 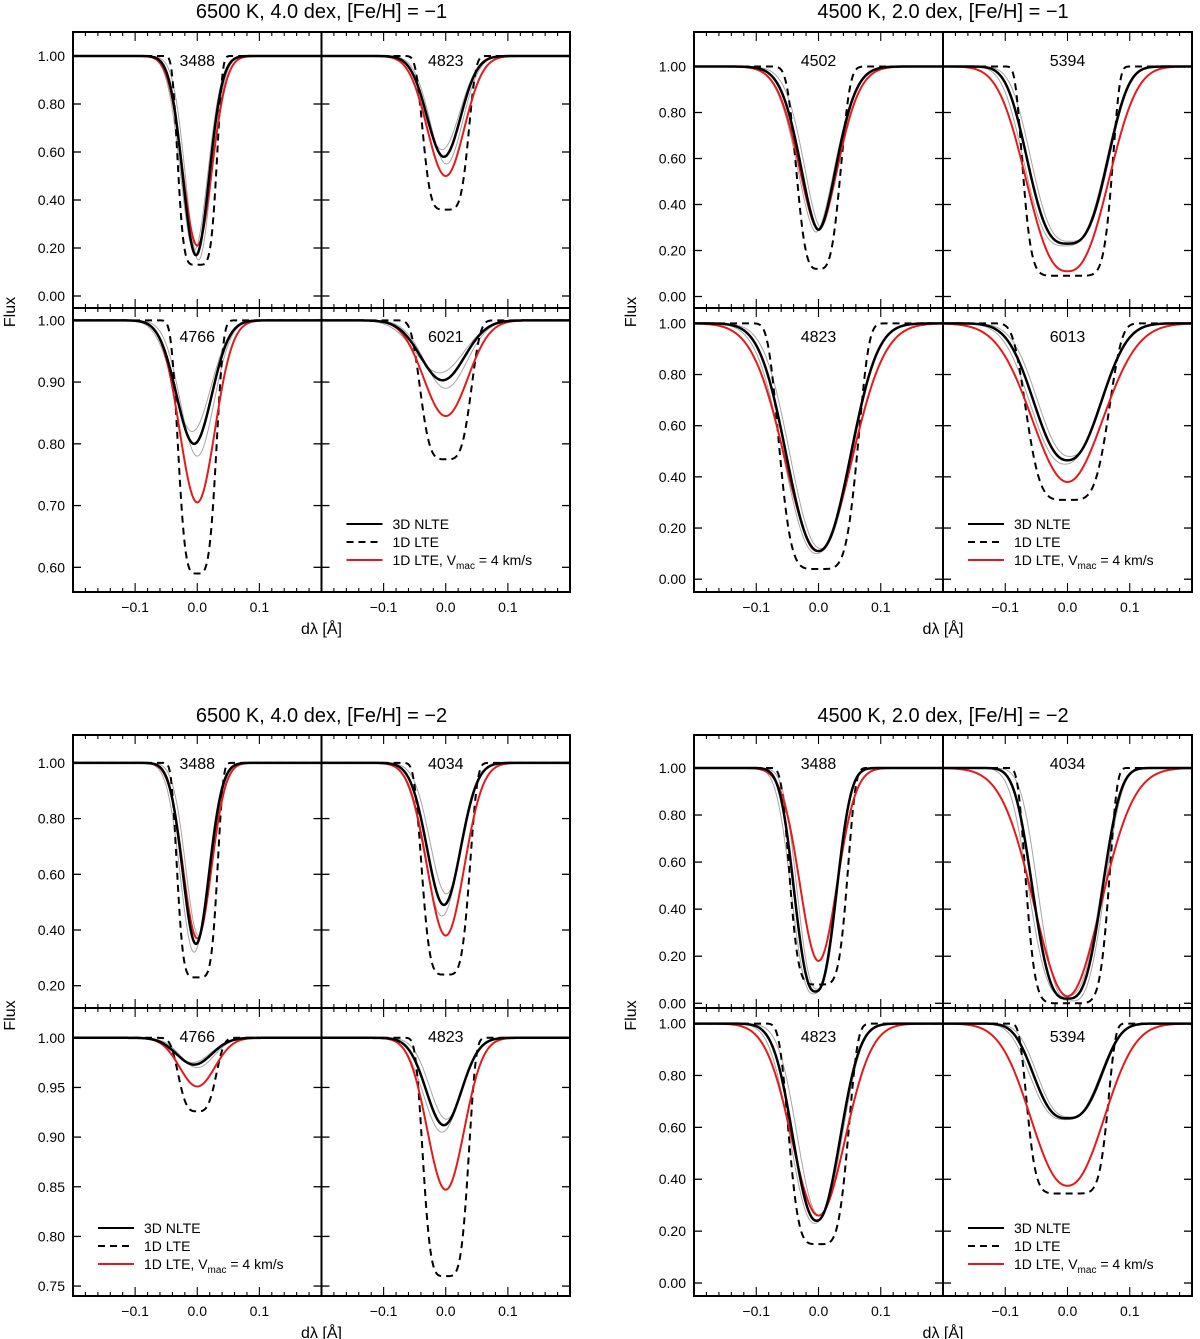 What do you see at coordinates (10, 312) in the screenshot?
I see `y-axis-label: Flux` at bounding box center [10, 312].